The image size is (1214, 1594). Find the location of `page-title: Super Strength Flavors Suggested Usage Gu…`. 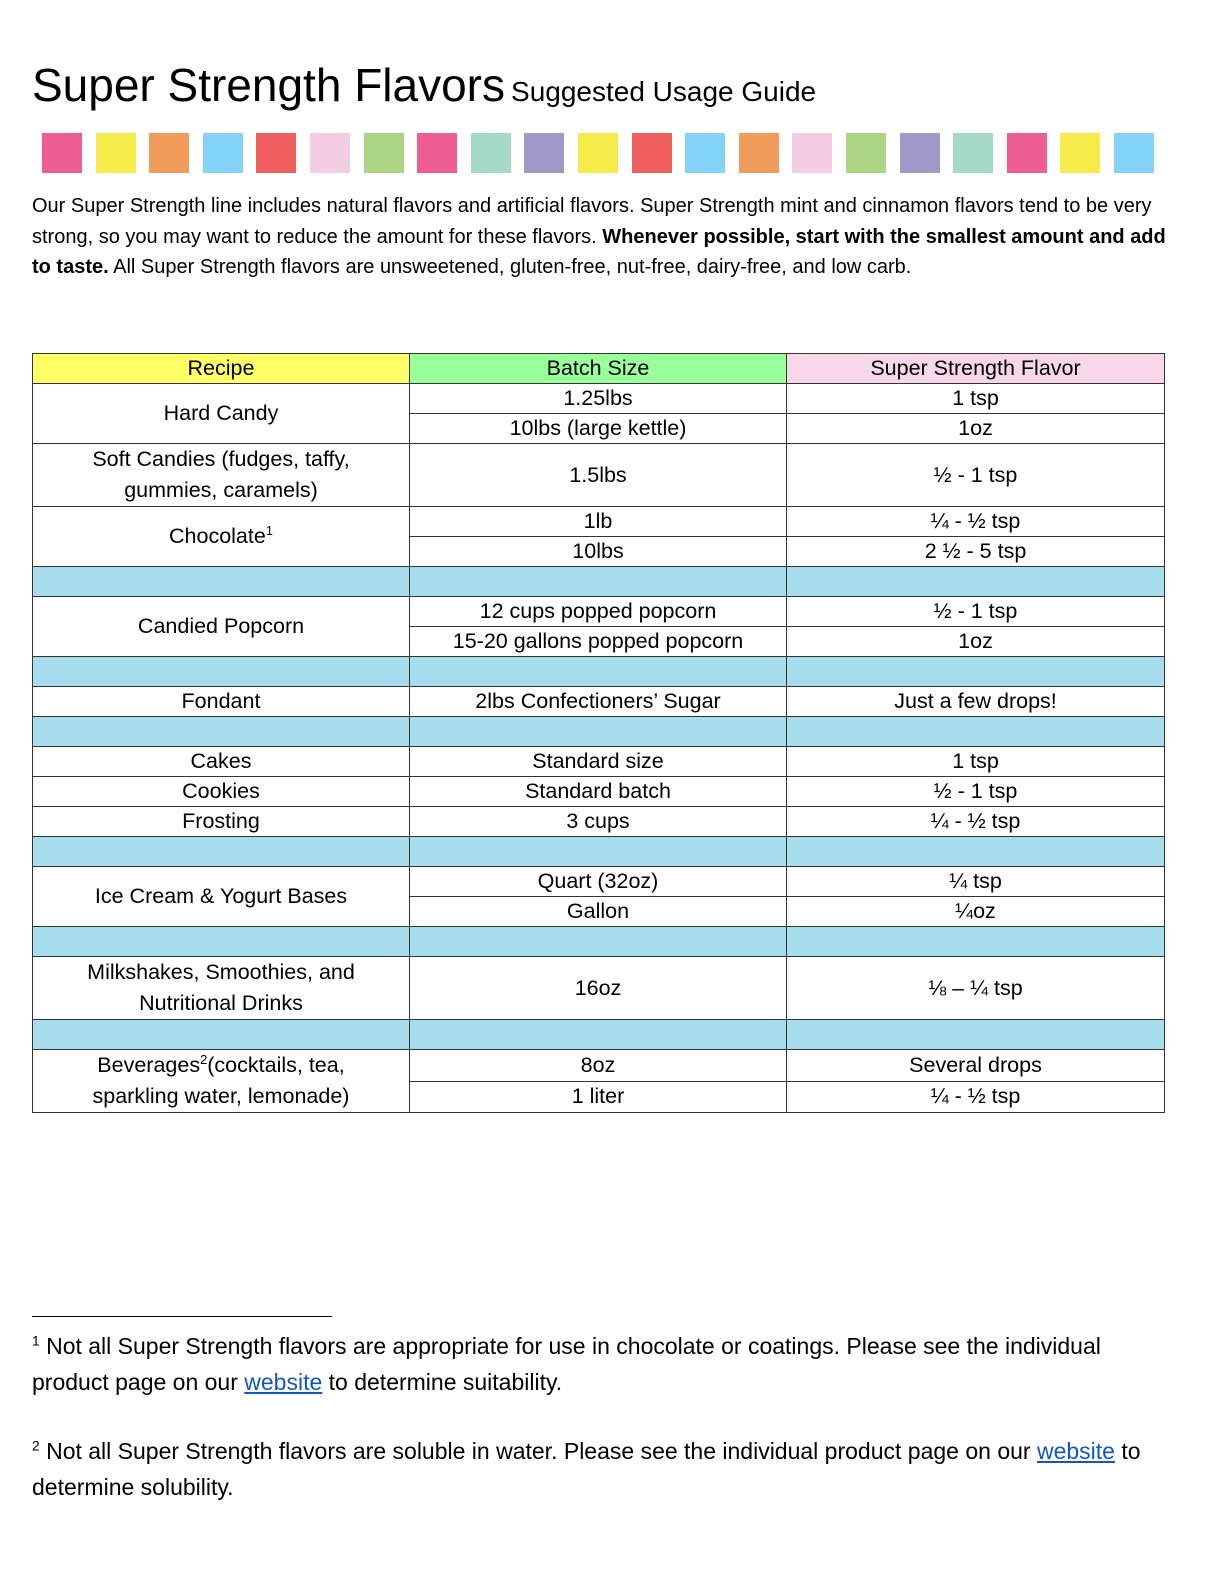

page-title: Super Strength Flavors Suggested Usage Gu… is located at coordinates (424, 85).